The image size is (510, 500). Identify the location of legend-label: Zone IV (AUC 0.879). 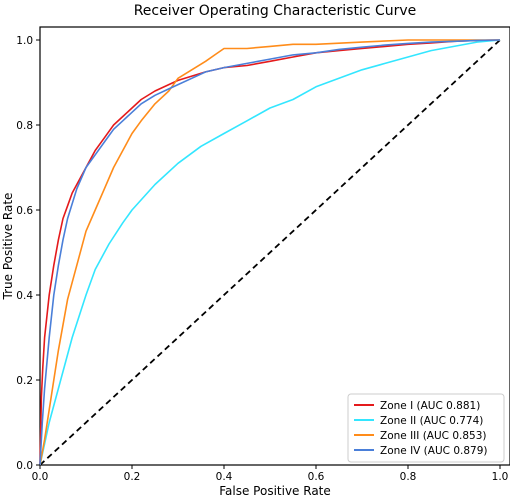
(433, 451).